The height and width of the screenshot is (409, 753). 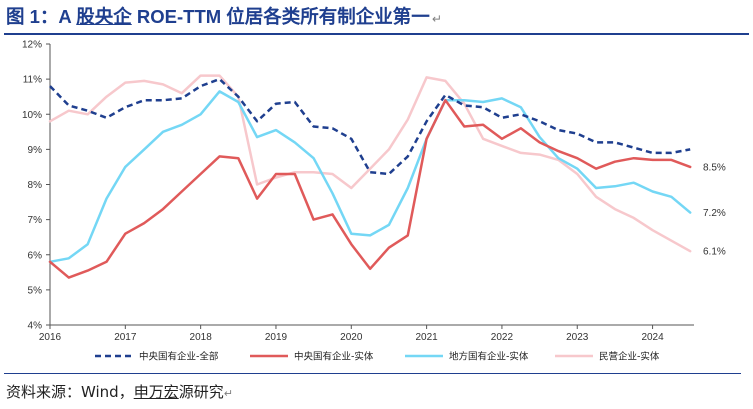 What do you see at coordinates (35, 326) in the screenshot?
I see `y-tick-label: 4%` at bounding box center [35, 326].